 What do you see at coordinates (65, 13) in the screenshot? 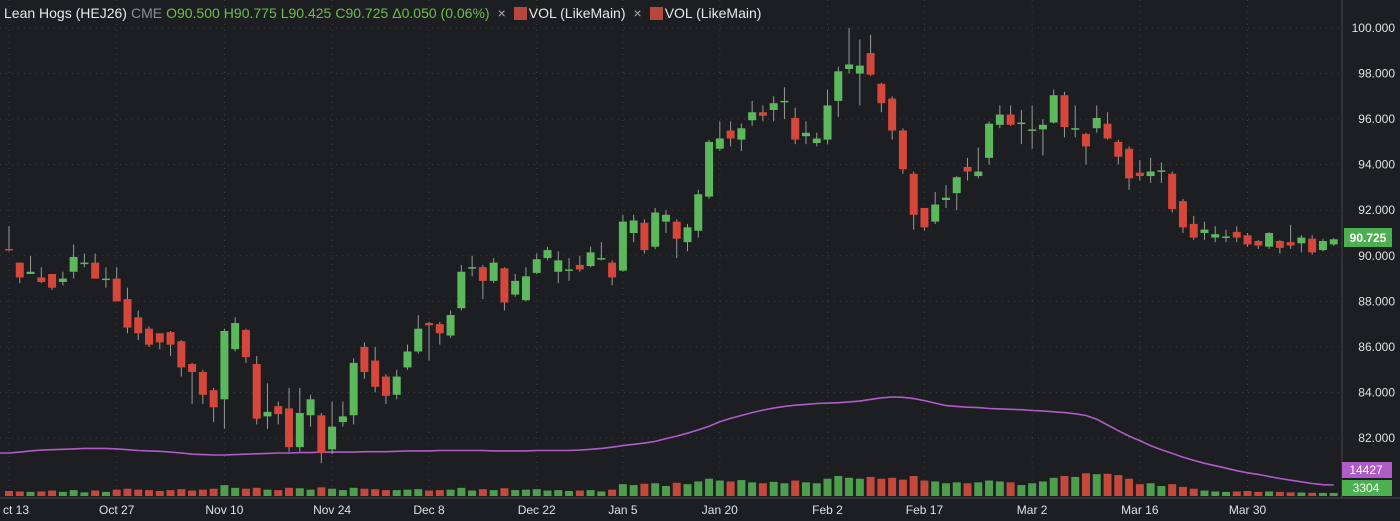
I see `symbol-name: Lean Hogs (HEJ26)` at bounding box center [65, 13].